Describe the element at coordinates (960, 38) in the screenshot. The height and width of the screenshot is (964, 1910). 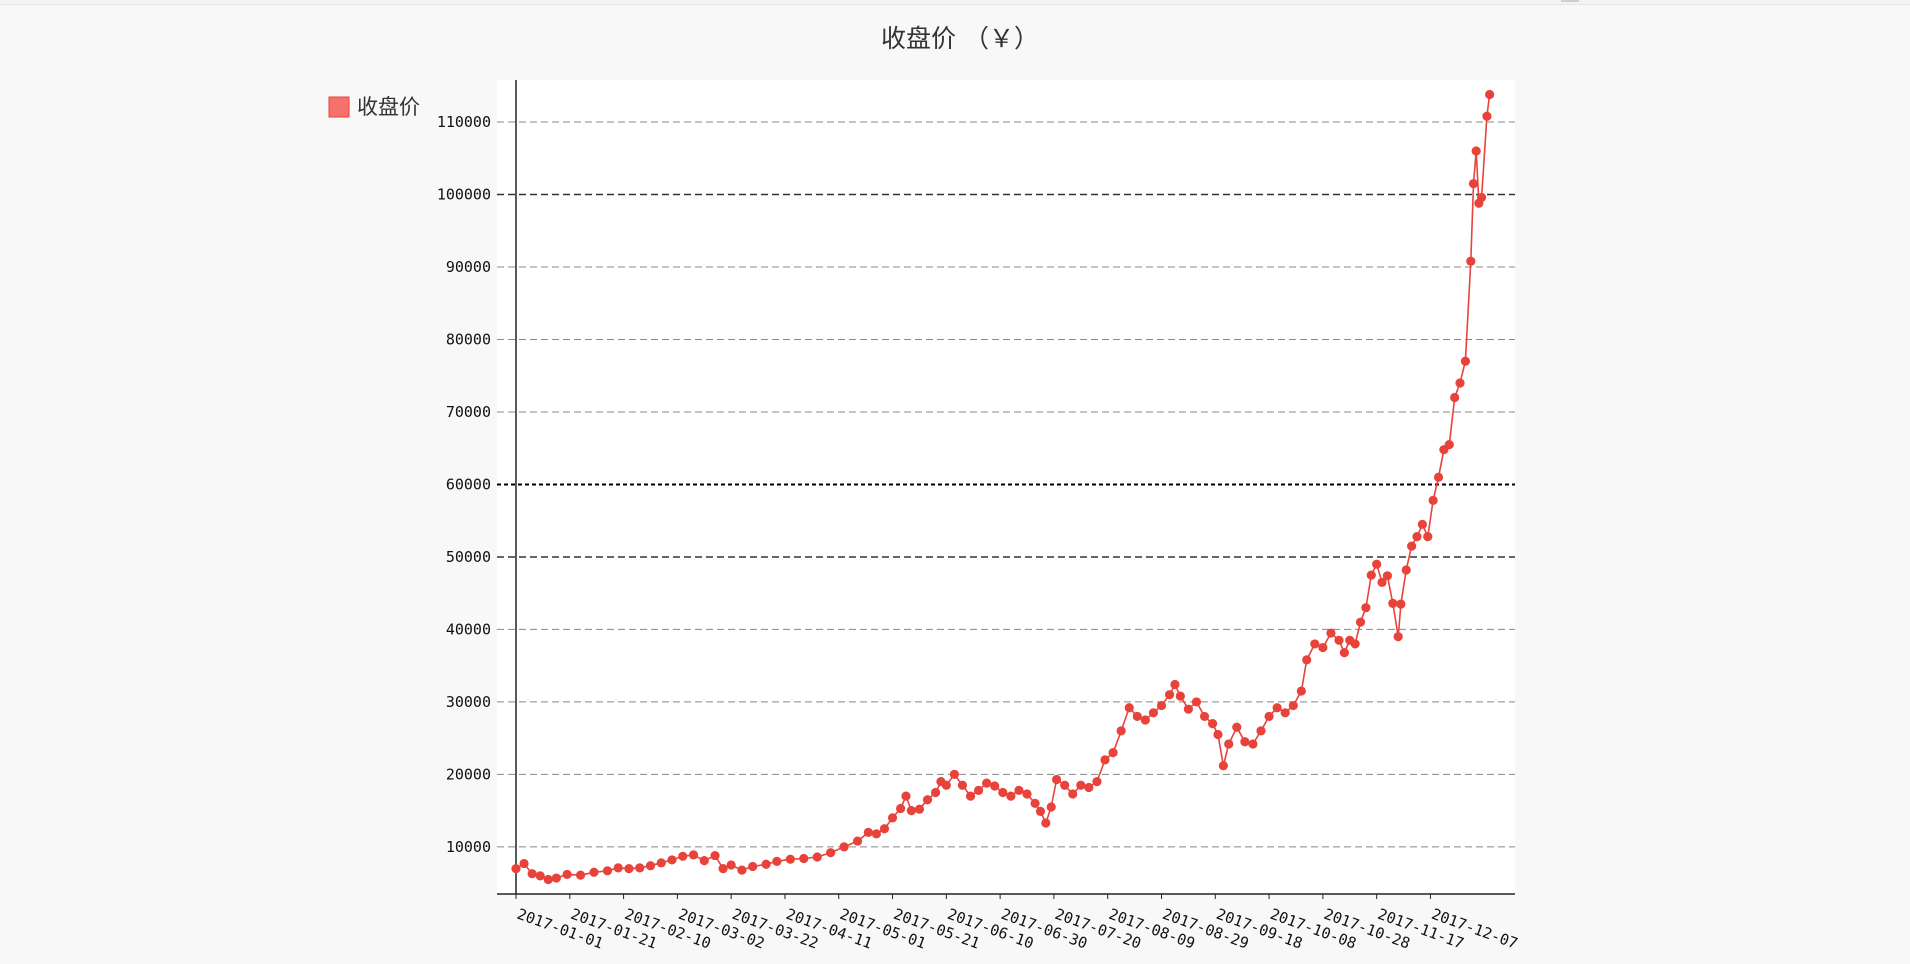
I see `chart-title: 收盘价 （￥）` at that location.